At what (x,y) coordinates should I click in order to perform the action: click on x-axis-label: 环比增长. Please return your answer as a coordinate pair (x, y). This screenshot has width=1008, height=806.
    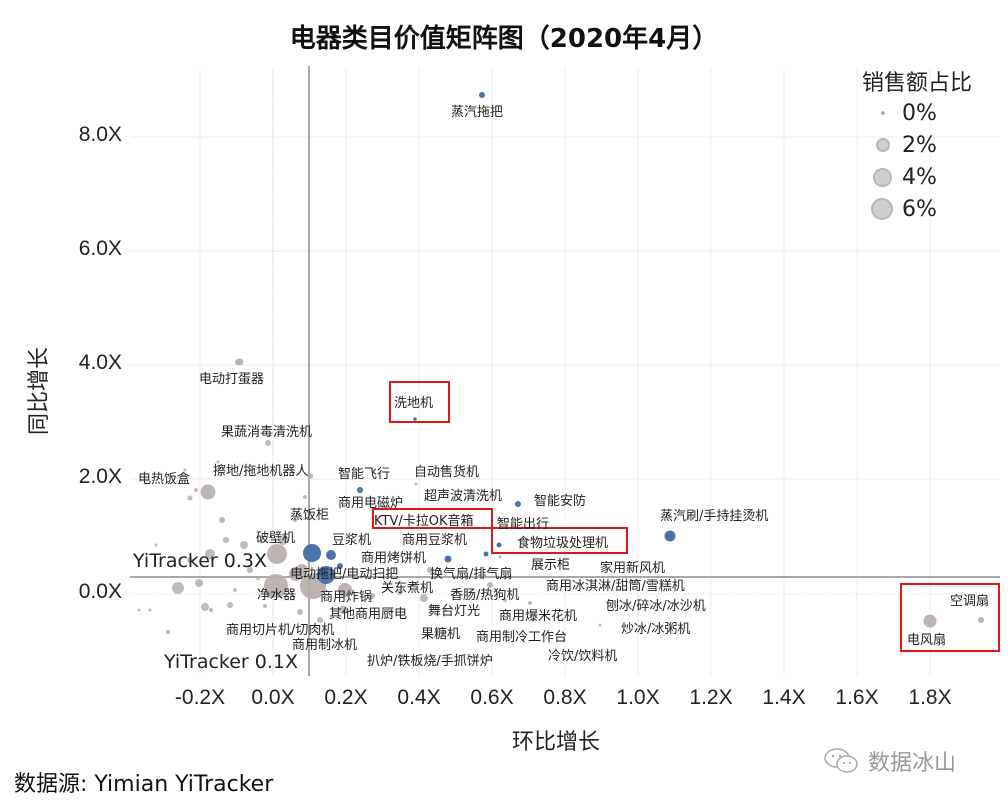
    Looking at the image, I should click on (556, 742).